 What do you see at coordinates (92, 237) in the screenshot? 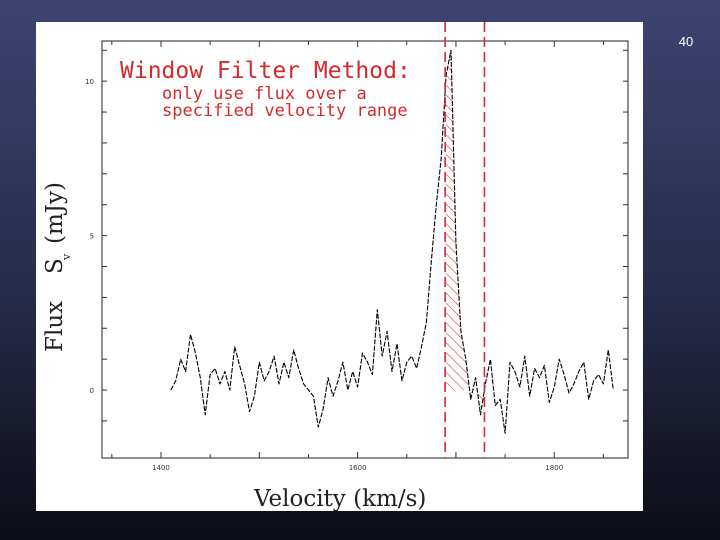
I see `y-tick-label: 5` at bounding box center [92, 237].